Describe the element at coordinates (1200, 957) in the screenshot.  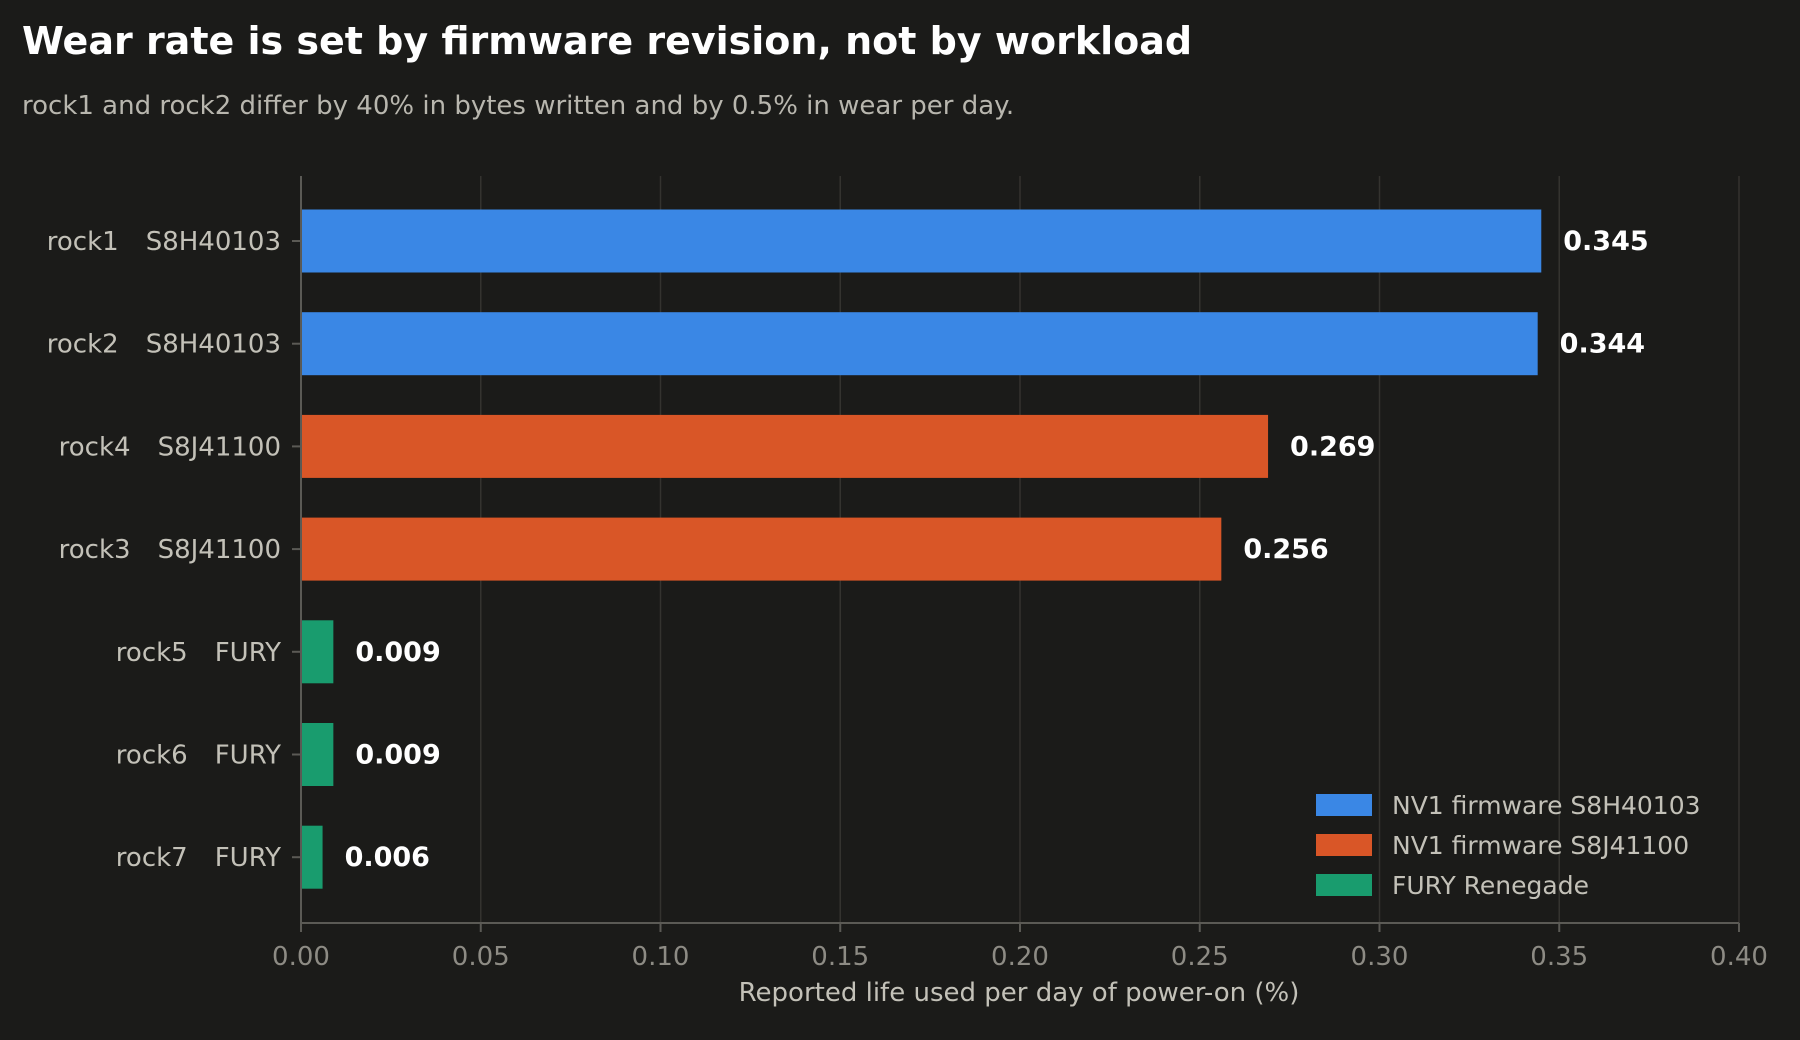
I see `x-tick-label: 0.25` at that location.